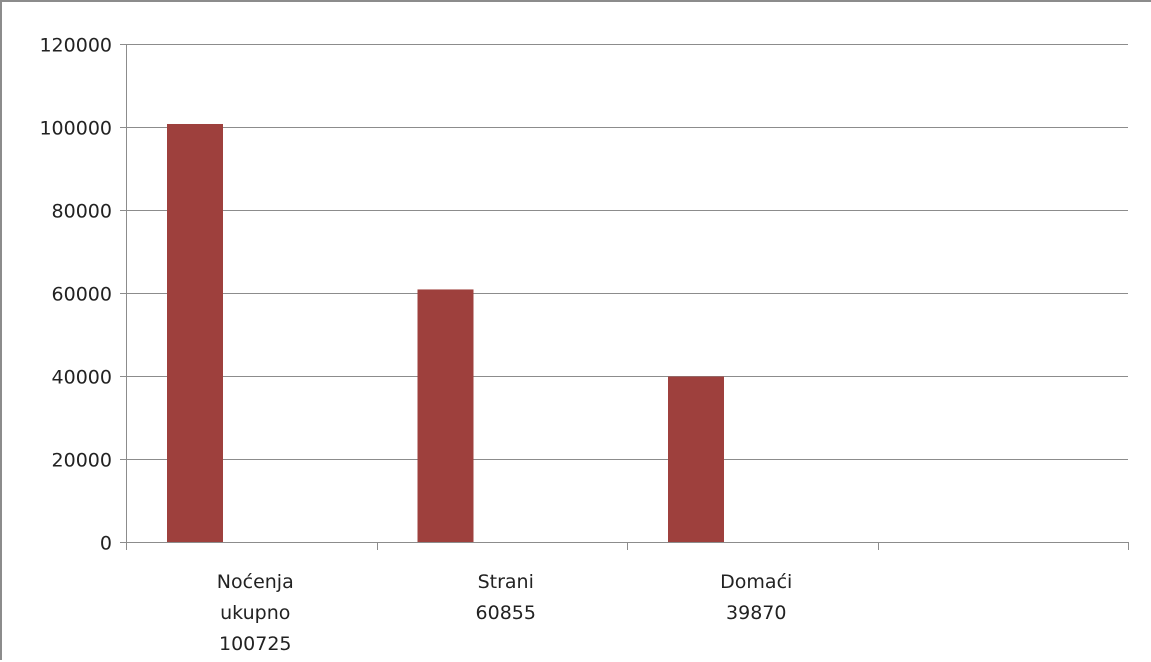 Image resolution: width=1151 pixels, height=662 pixels. What do you see at coordinates (106, 544) in the screenshot?
I see `y-tick-label: 0` at bounding box center [106, 544].